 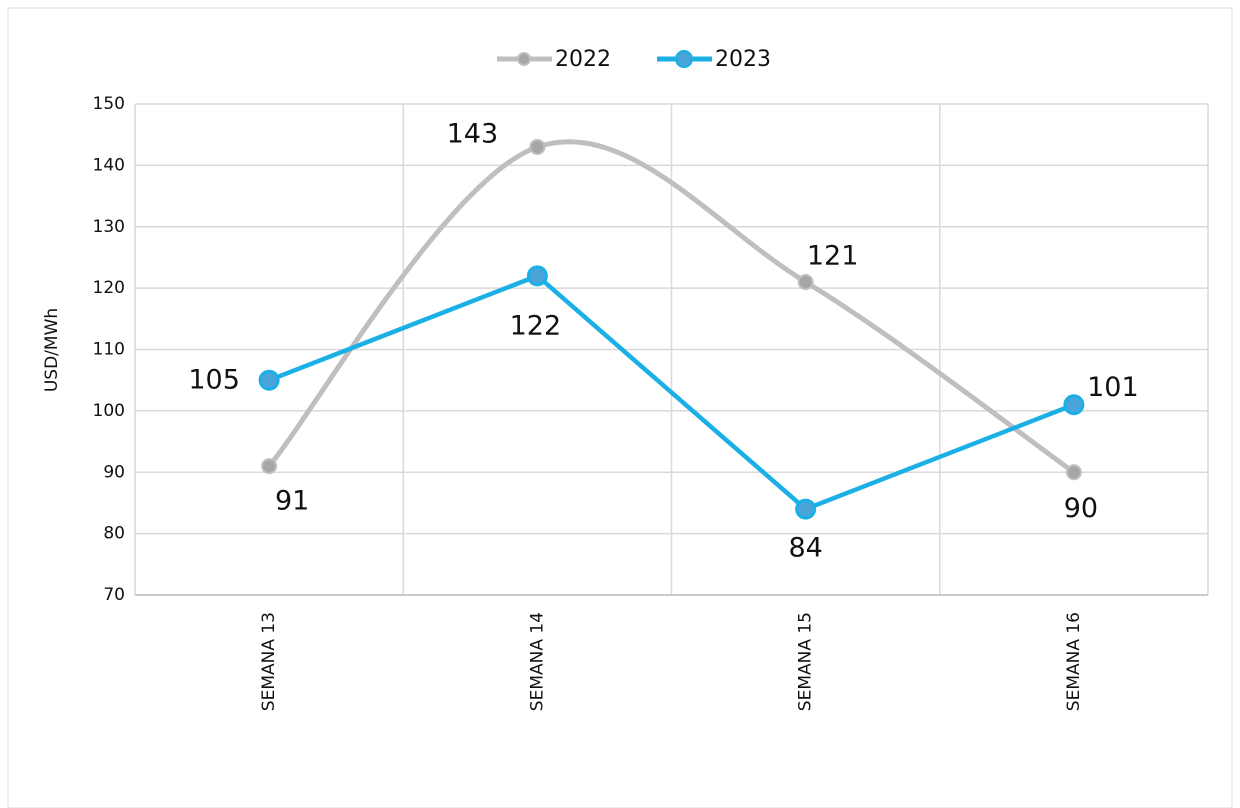 What do you see at coordinates (214, 380) in the screenshot?
I see `data-label: 105` at bounding box center [214, 380].